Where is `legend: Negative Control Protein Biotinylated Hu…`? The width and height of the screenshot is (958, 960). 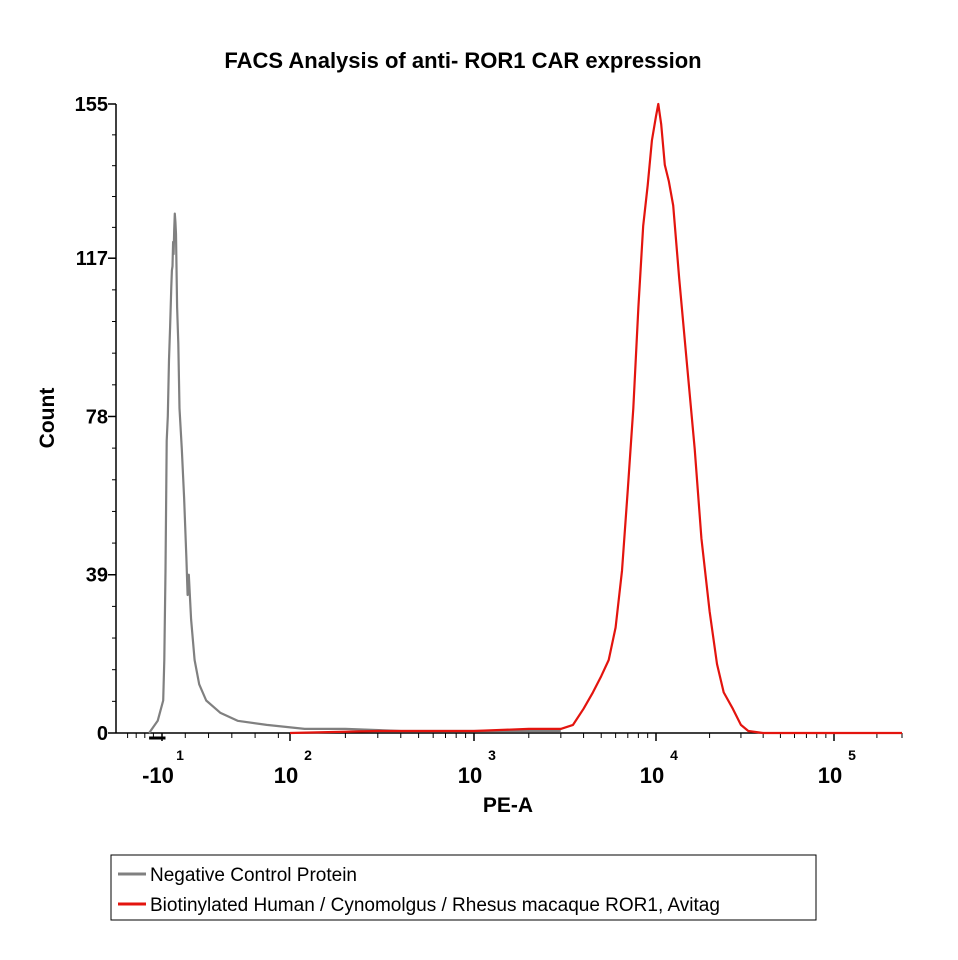
legend: Negative Control Protein Biotinylated Hu… is located at coordinates (463, 887).